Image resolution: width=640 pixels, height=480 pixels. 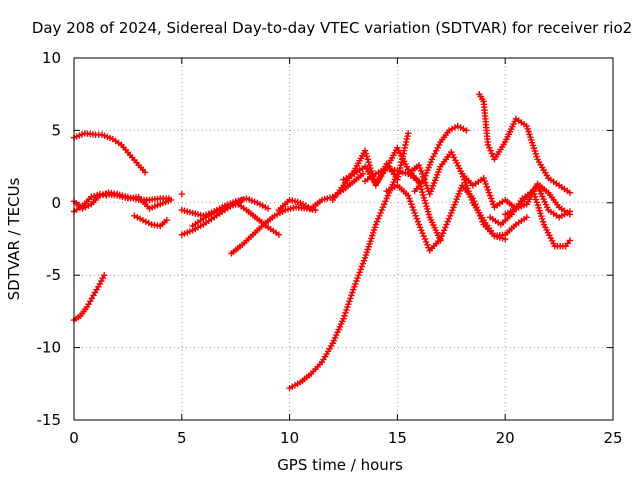 What do you see at coordinates (225, 207) in the screenshot?
I see `series-arc-h` at bounding box center [225, 207].